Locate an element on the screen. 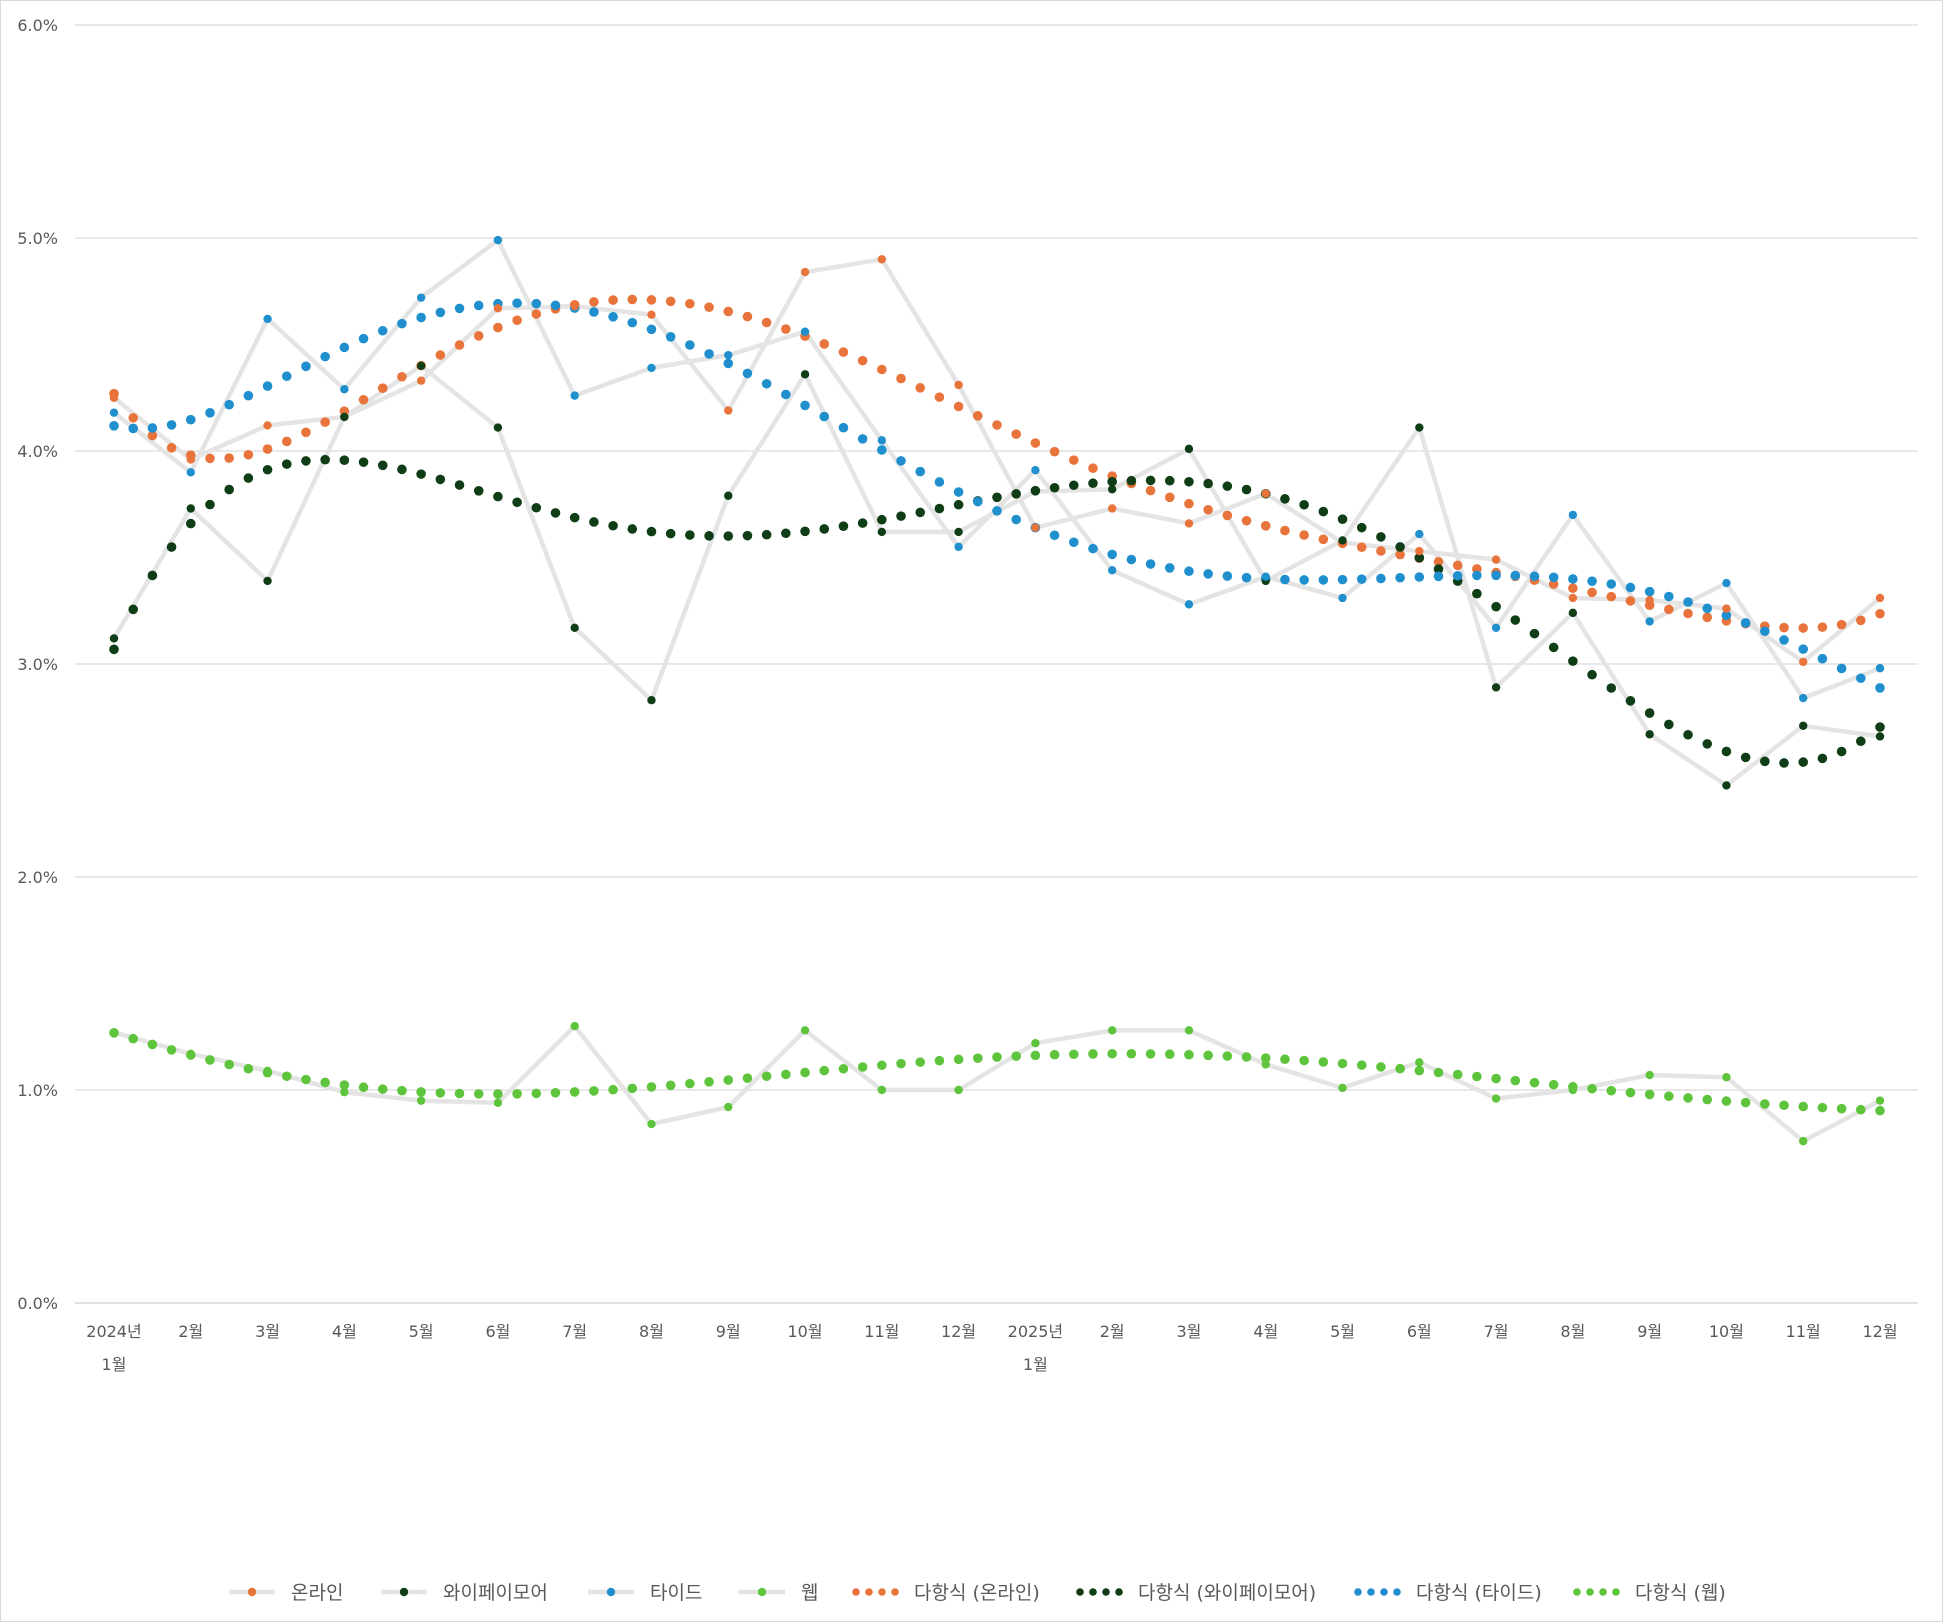 This screenshot has height=1623, width=1943. x-tick-label: 2025년 is located at coordinates (1035, 1331).